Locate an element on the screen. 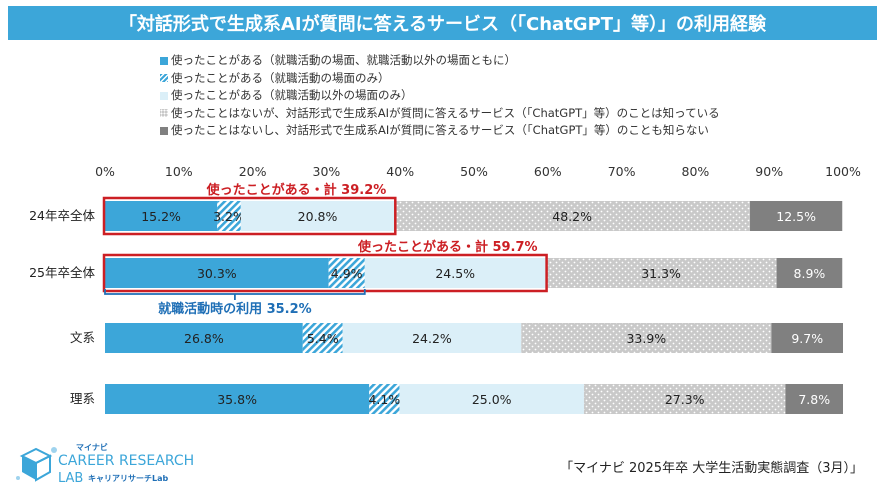 Image resolution: width=885 pixels, height=499 pixels. data-label: 9.7% is located at coordinates (807, 338).